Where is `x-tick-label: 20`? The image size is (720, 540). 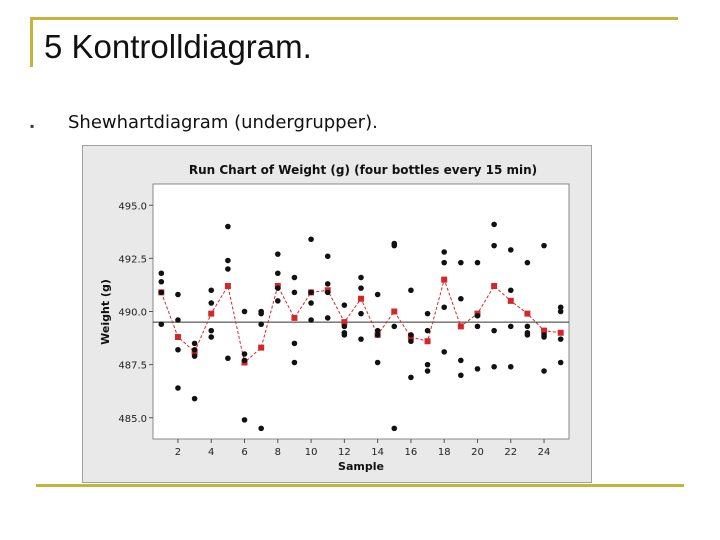 x-tick-label: 20 is located at coordinates (477, 452).